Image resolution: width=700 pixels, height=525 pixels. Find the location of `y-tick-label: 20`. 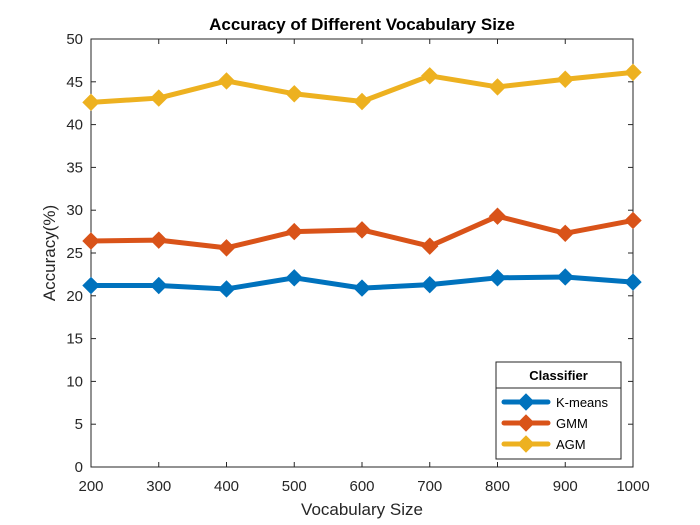

y-tick-label: 20 is located at coordinates (74, 296).